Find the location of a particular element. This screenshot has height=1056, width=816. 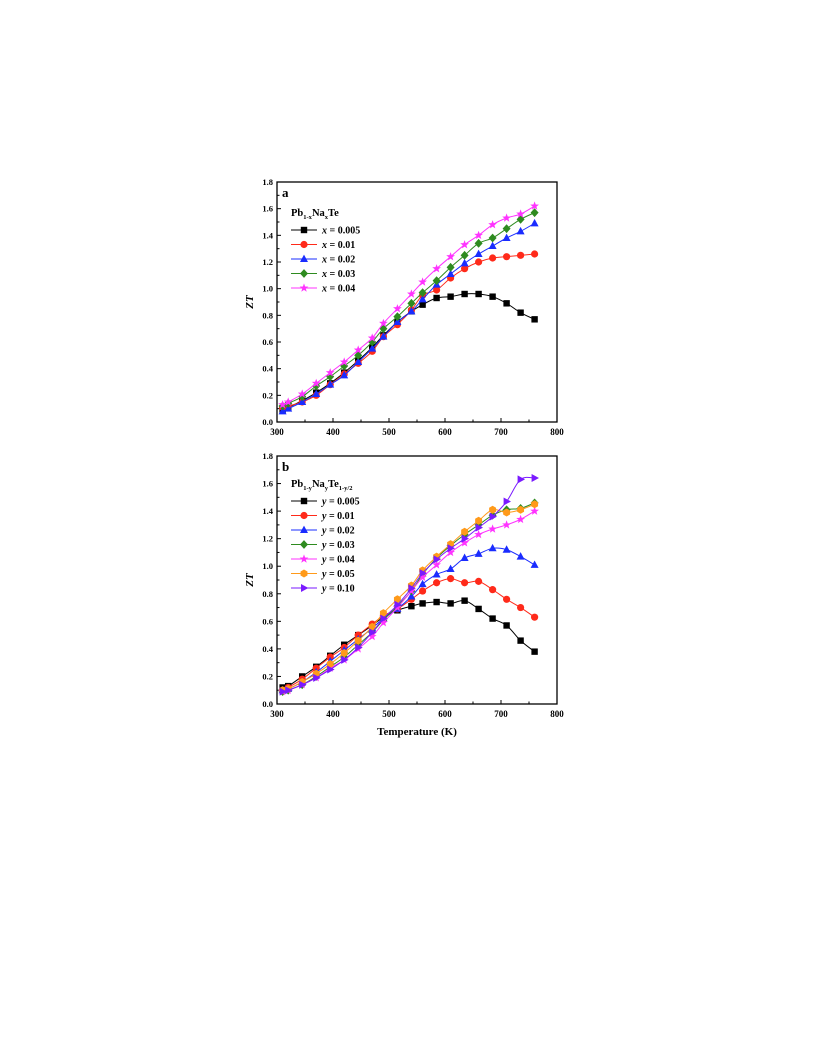

legend-value: 0.01 is located at coordinates (346, 516).